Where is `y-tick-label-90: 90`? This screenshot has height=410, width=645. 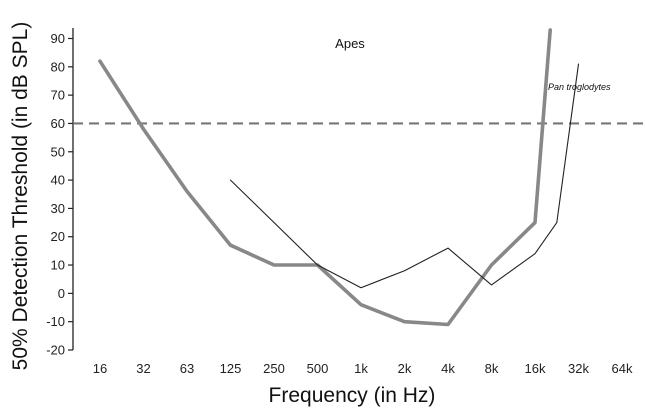
y-tick-label-90: 90 is located at coordinates (58, 38).